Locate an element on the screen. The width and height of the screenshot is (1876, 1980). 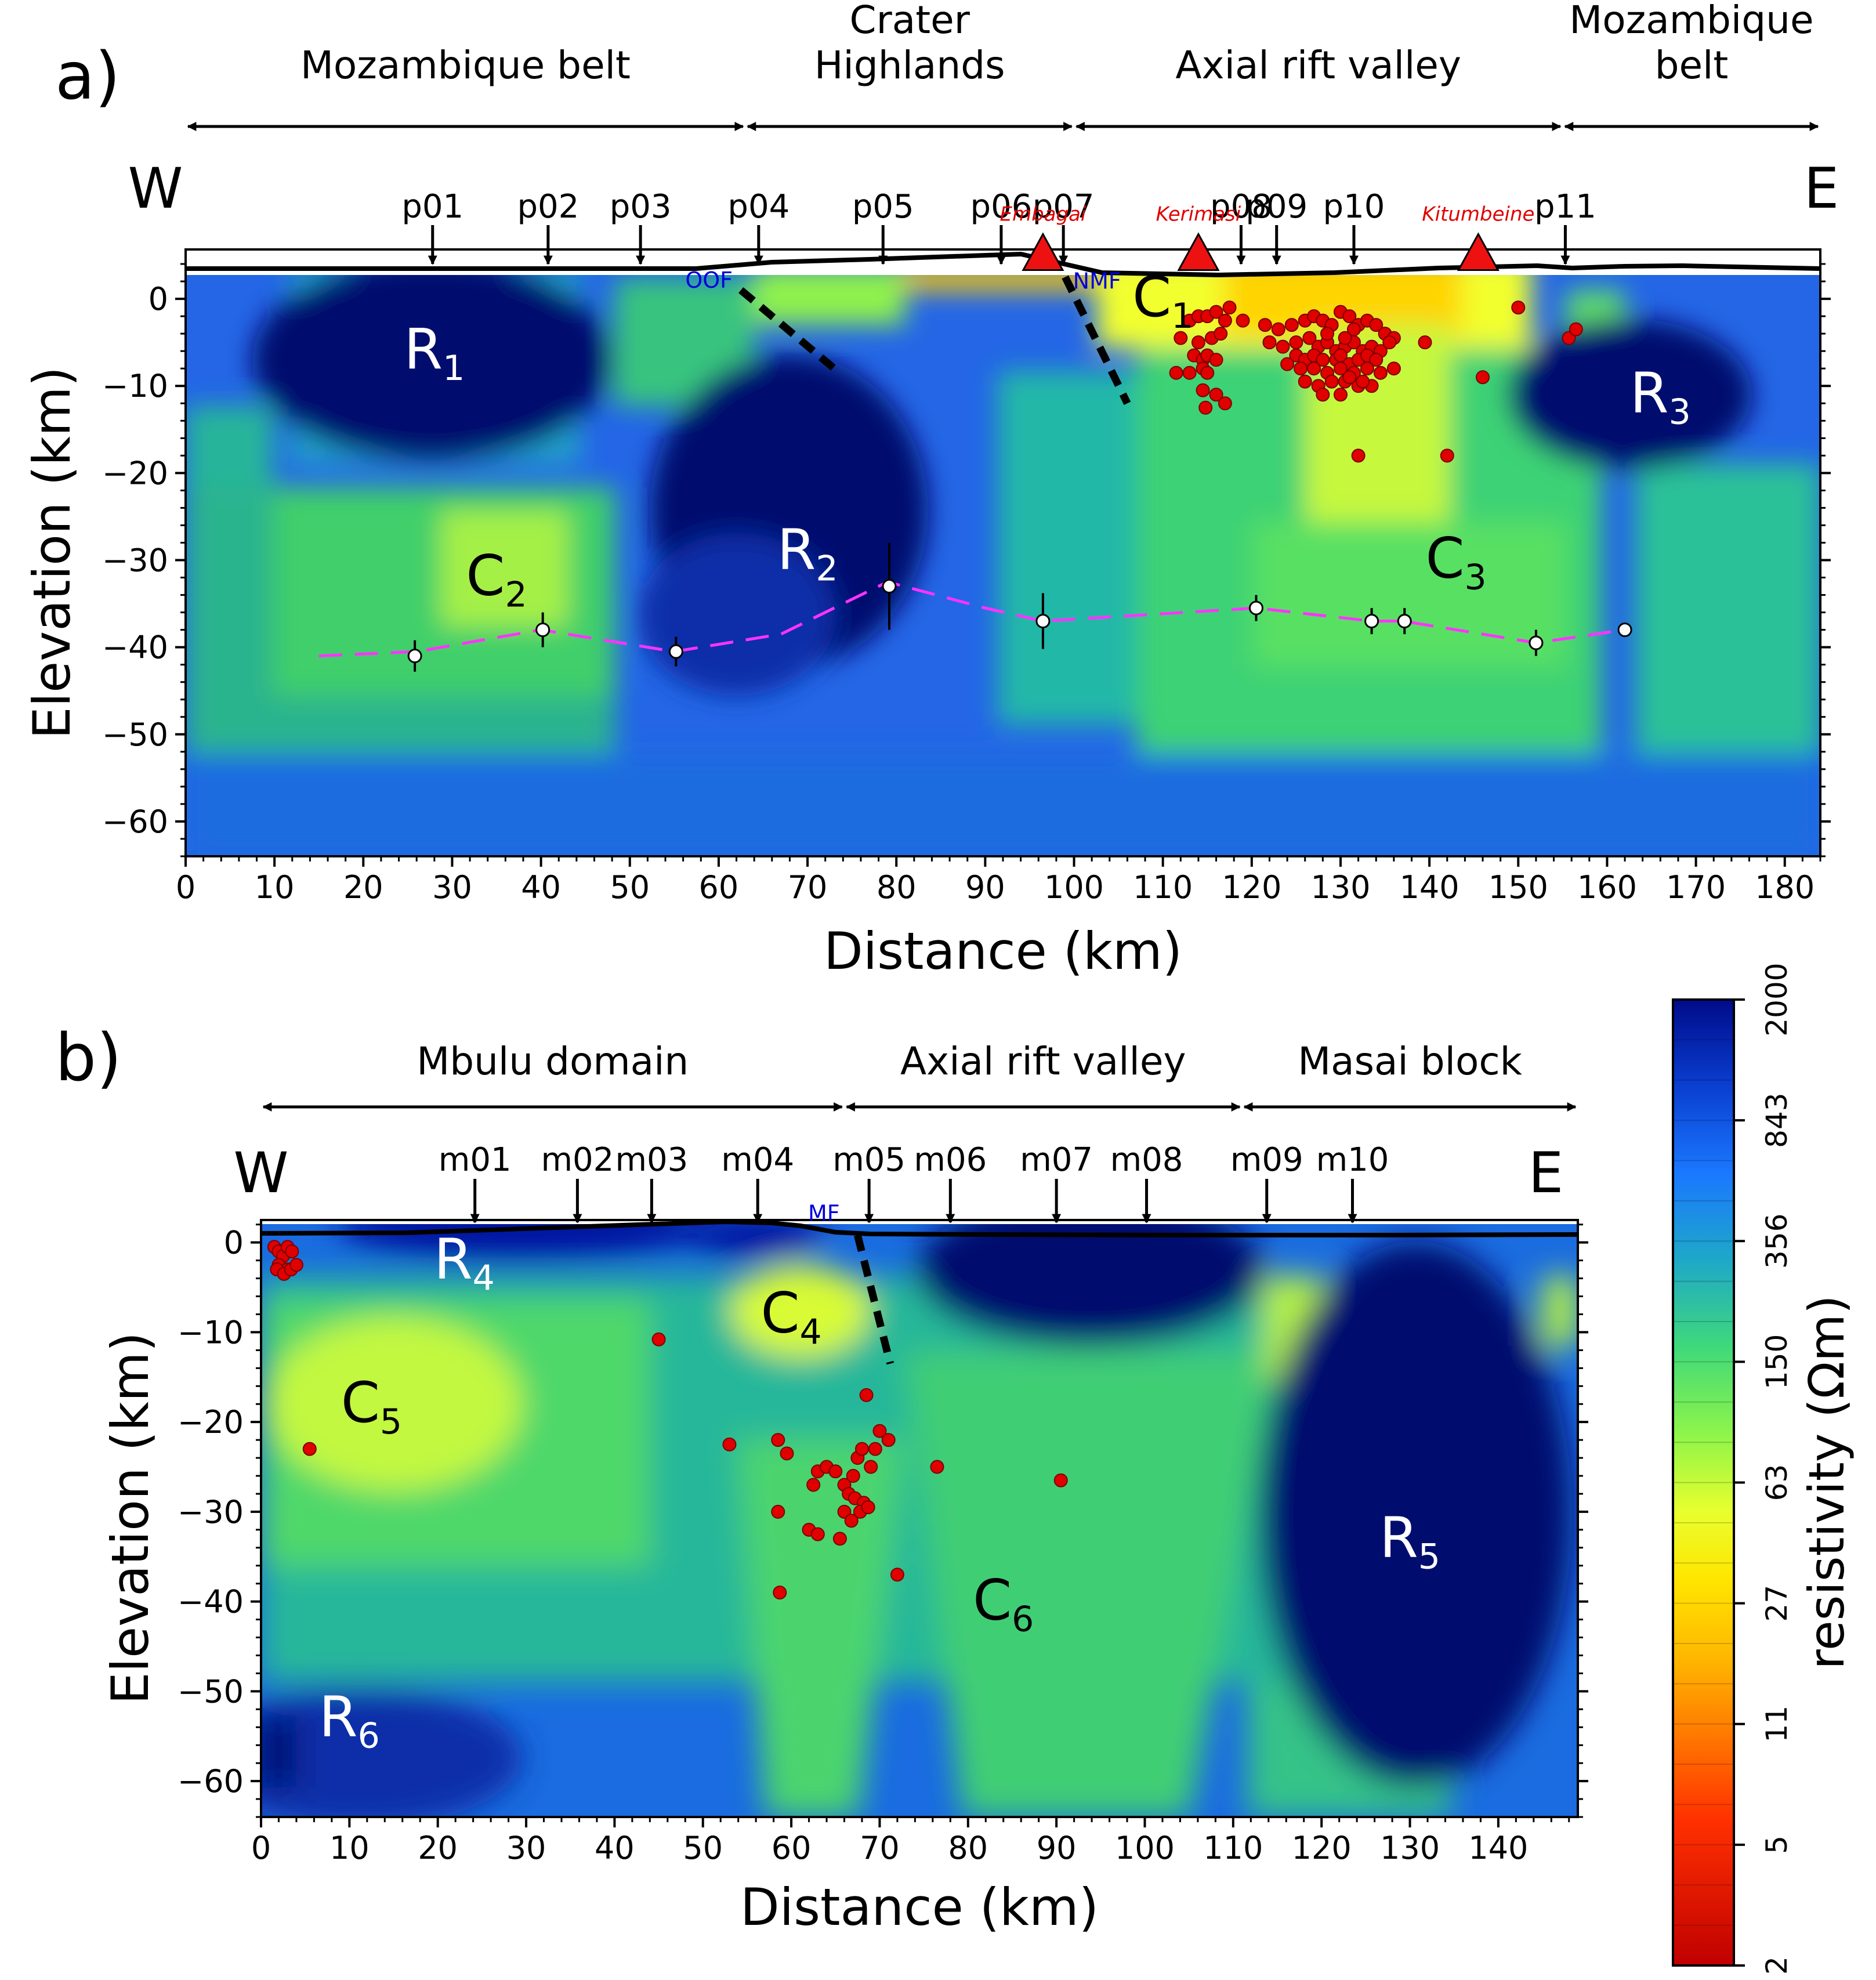
colorbar: 2000 843 356 150 63 27 11 5 2 resistivity (Ωm) is located at coordinates (1763, 1468).